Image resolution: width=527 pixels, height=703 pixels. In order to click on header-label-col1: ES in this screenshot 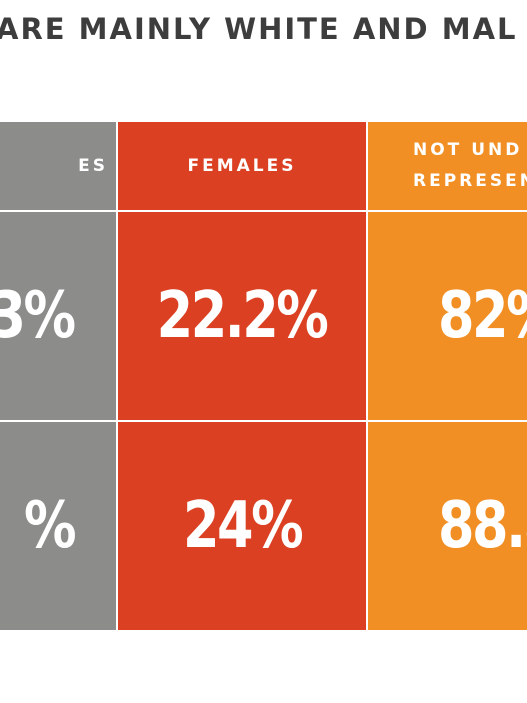, I will do `click(93, 165)`.